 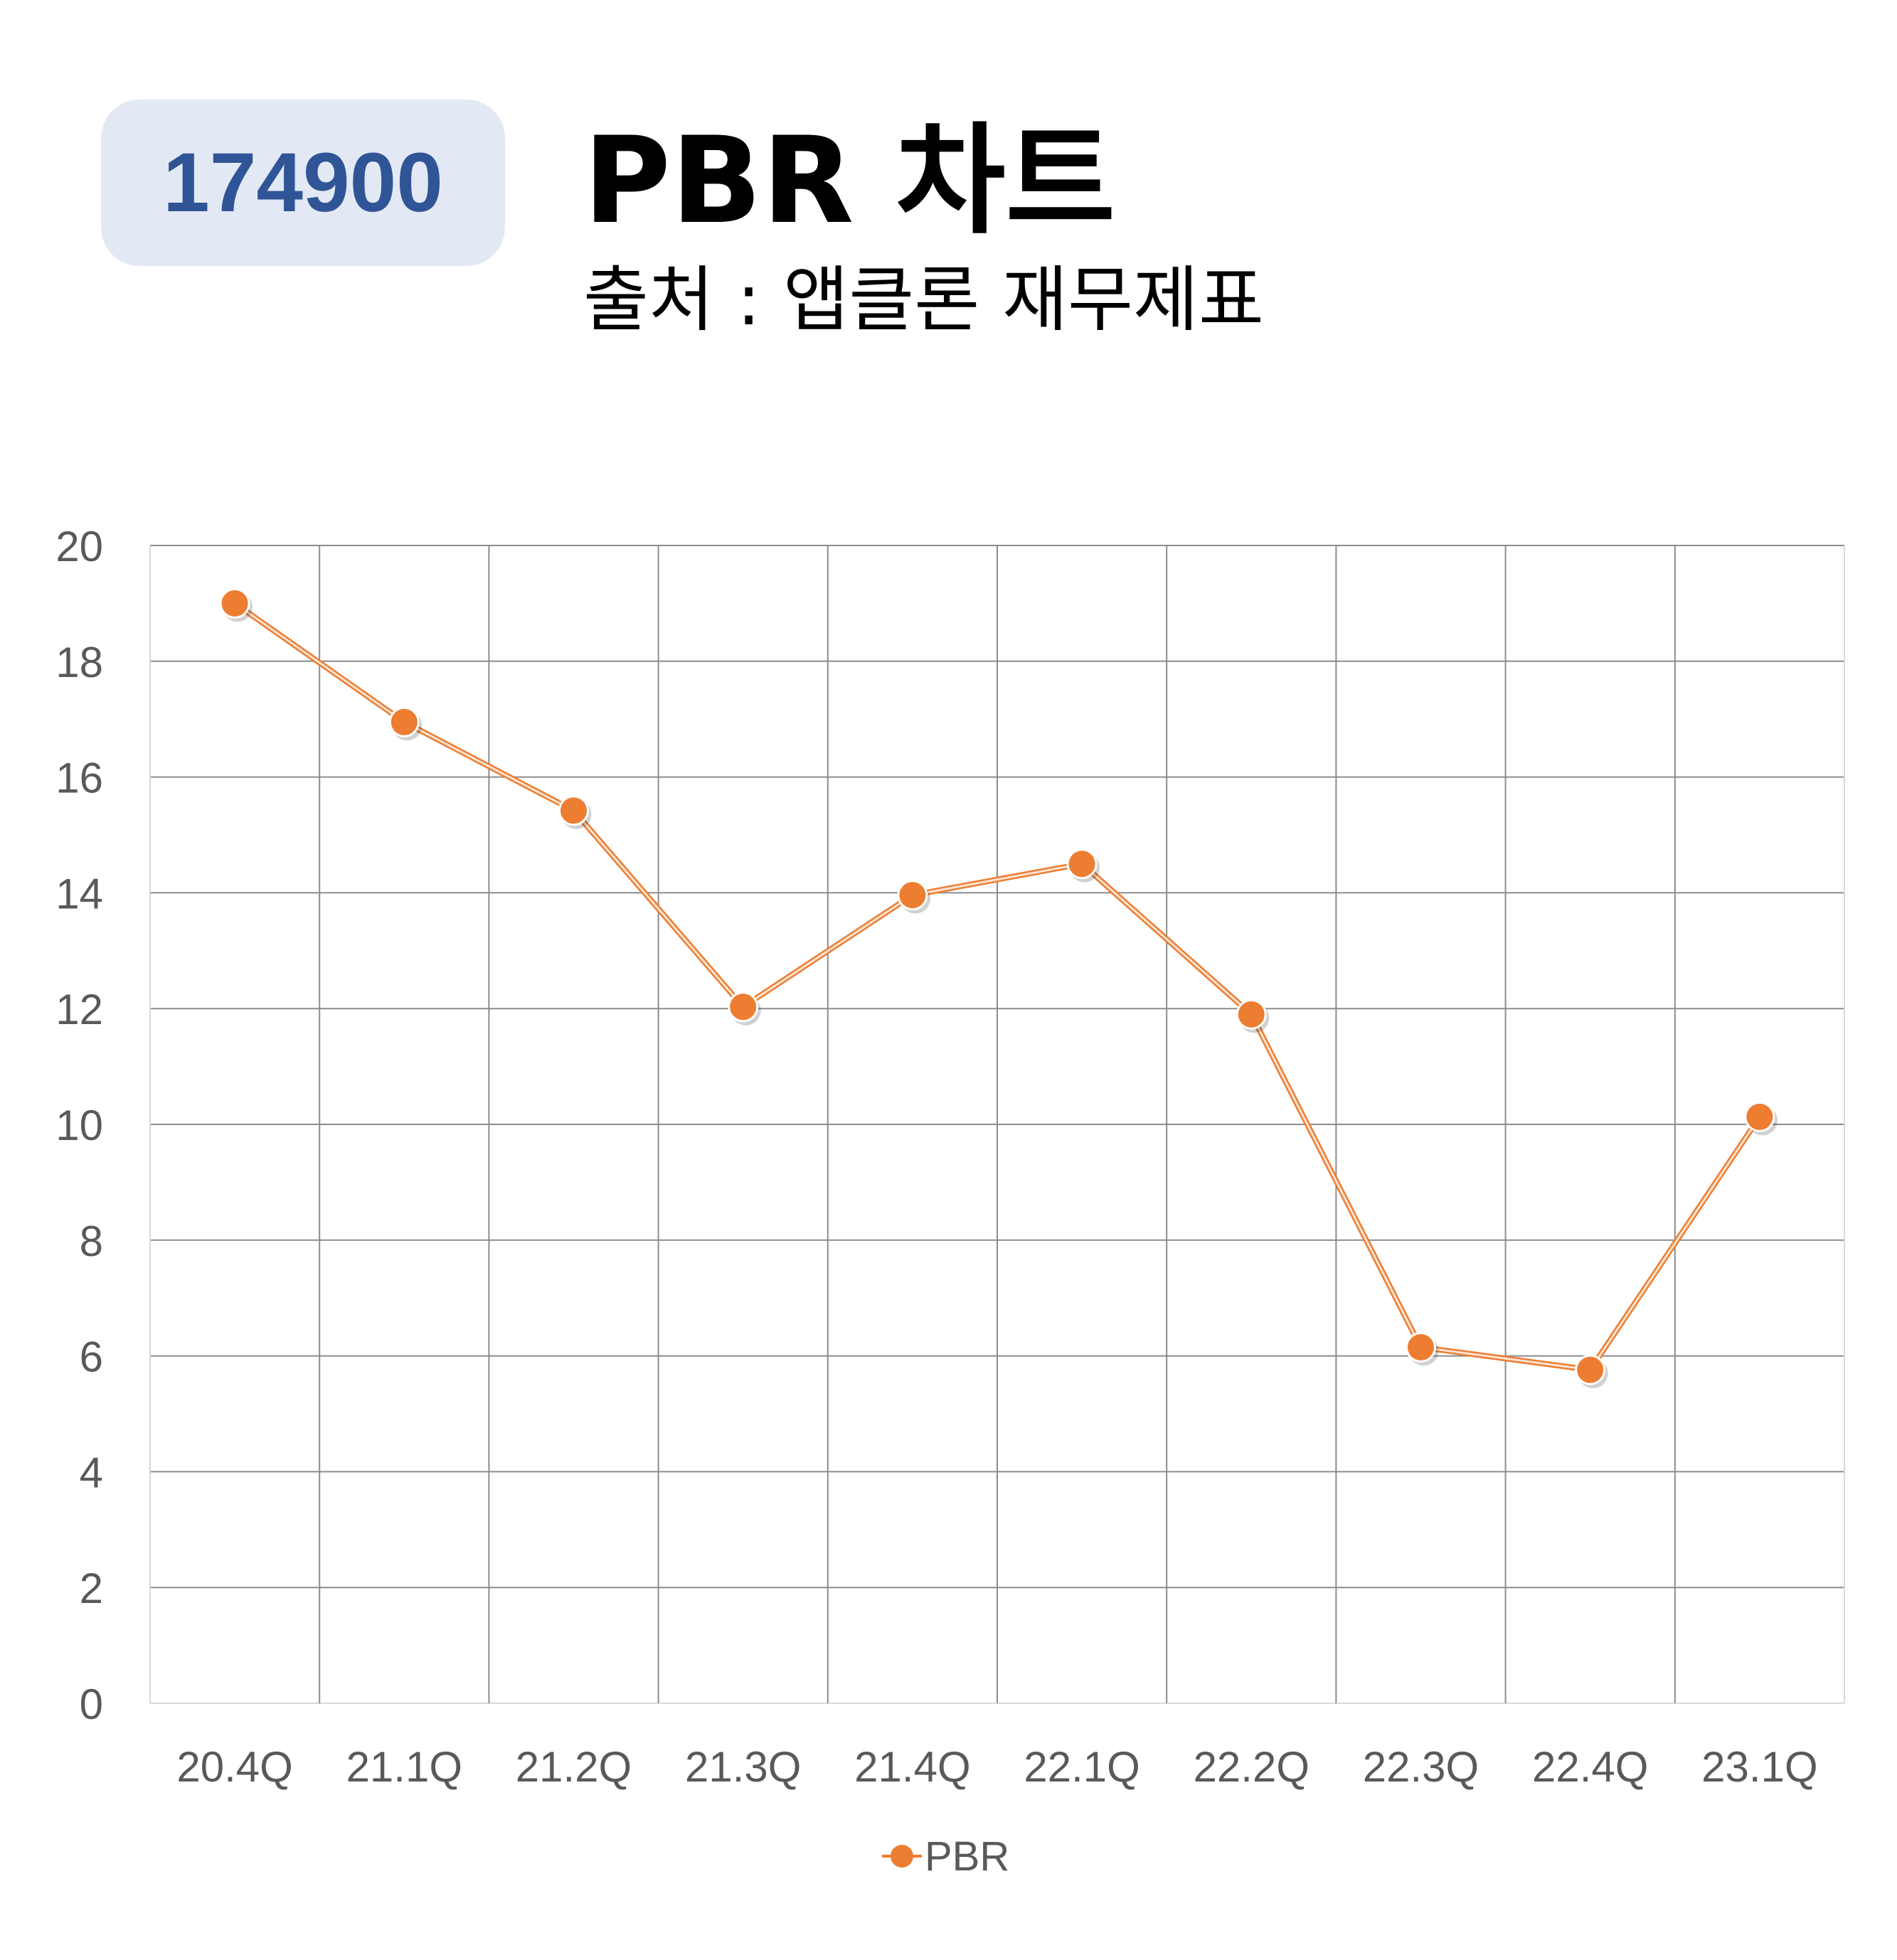 I want to click on x-tick-label: 21.2Q, so click(x=574, y=1767).